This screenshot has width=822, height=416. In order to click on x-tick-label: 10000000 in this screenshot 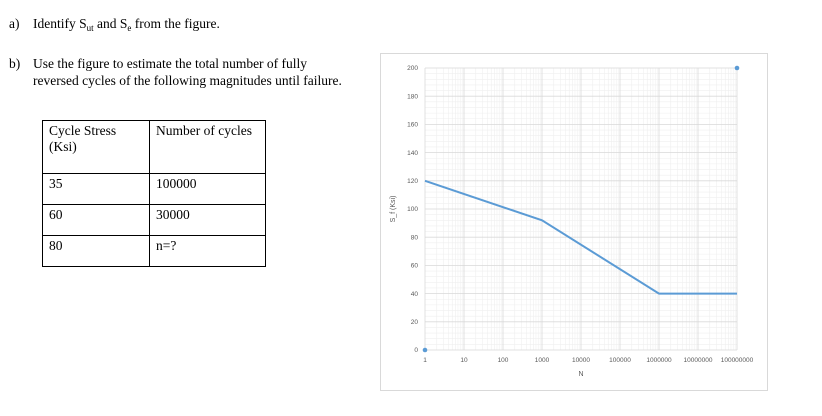, I will do `click(698, 360)`.